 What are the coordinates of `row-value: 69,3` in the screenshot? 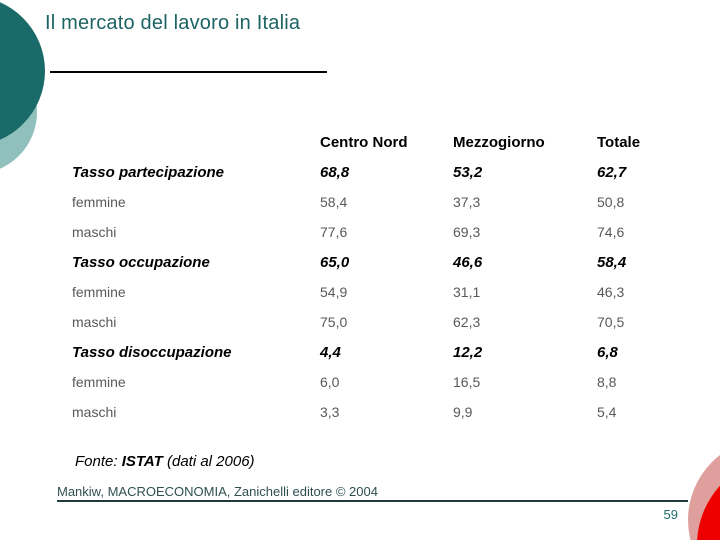 It's located at (467, 232).